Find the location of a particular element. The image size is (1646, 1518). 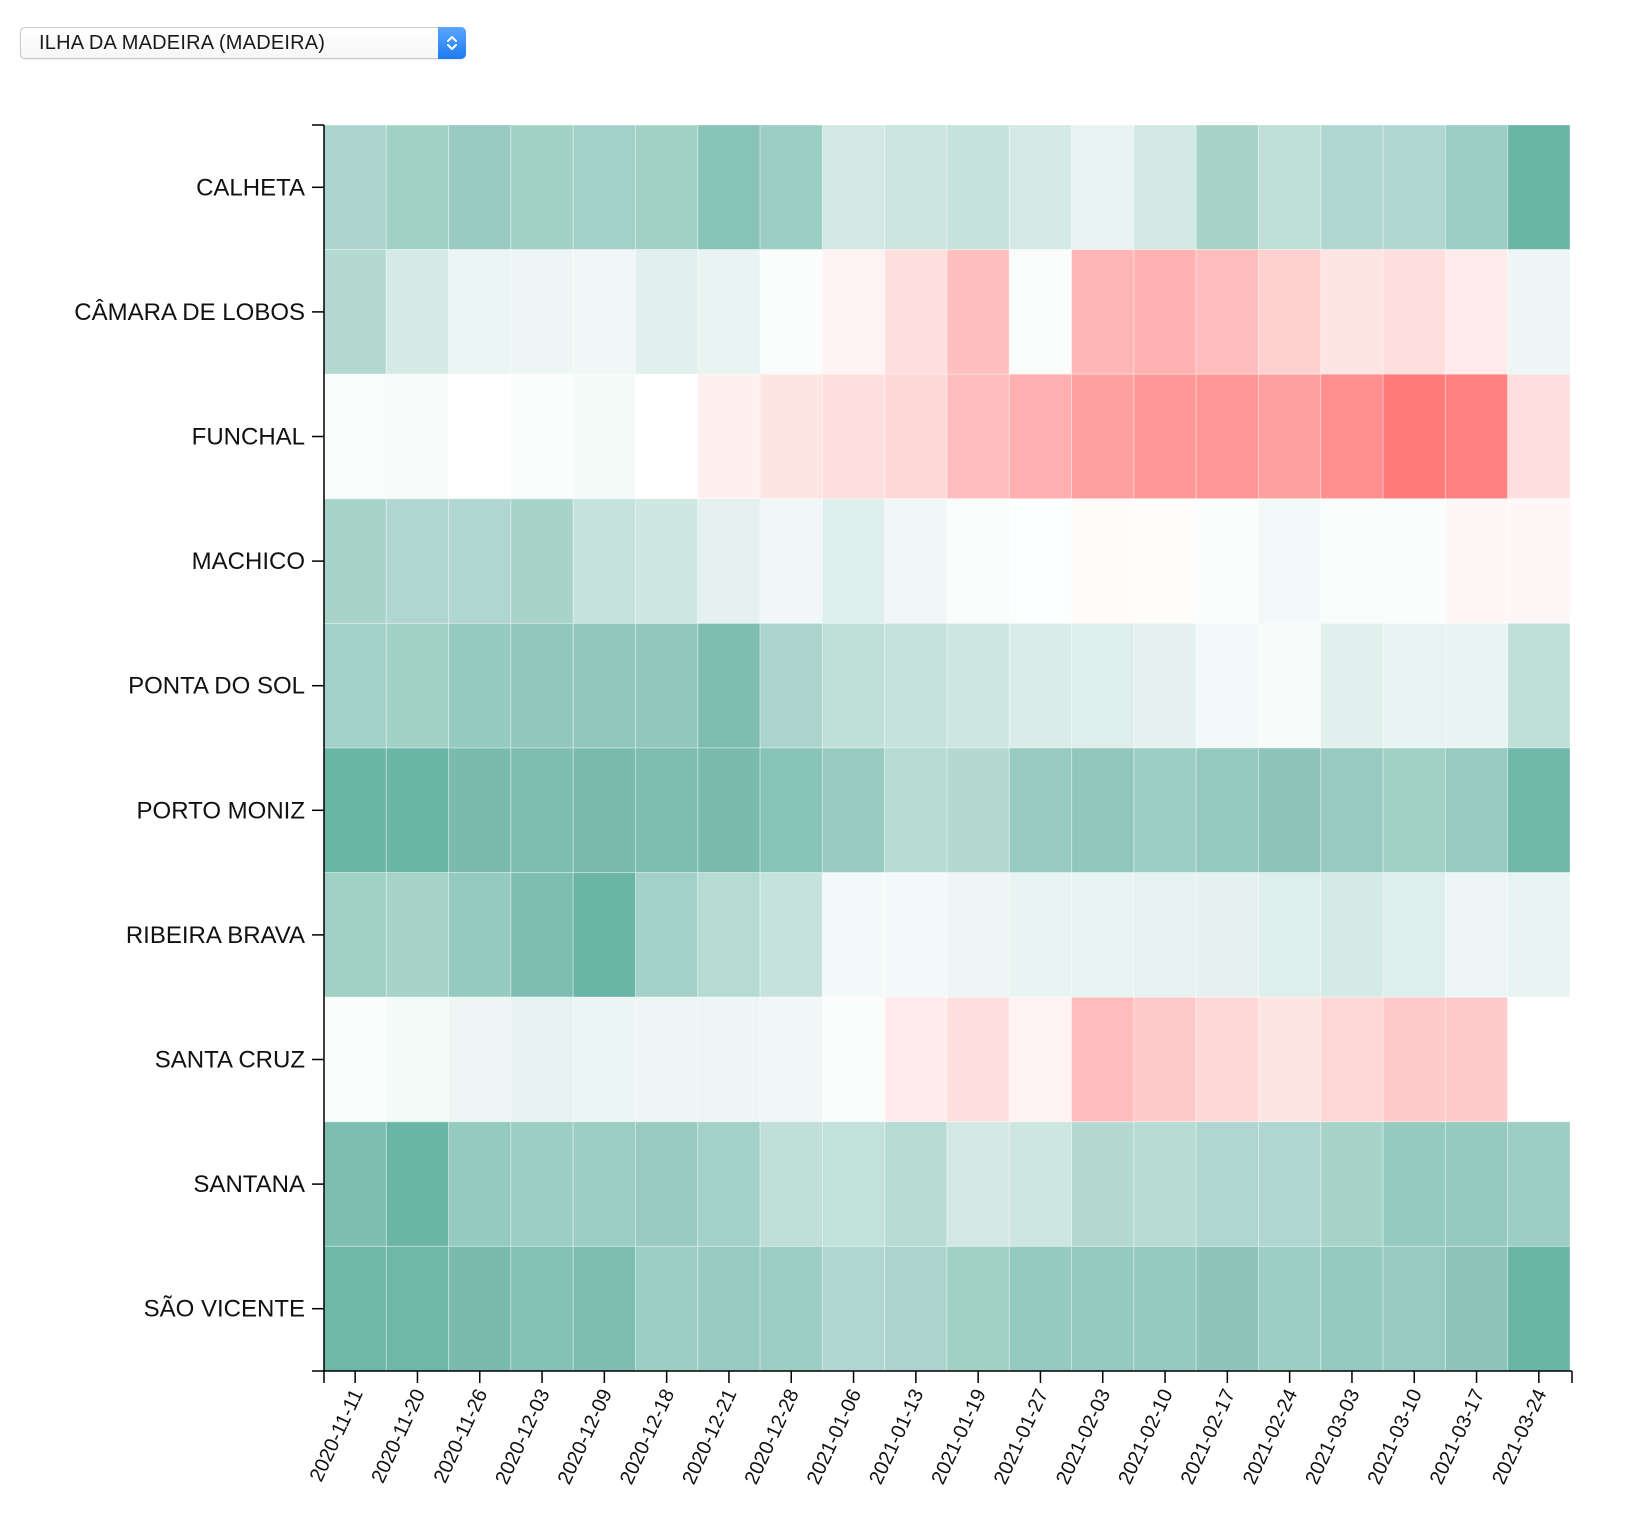

y-tick-label: RIBEIRA BRAVA is located at coordinates (215, 935).